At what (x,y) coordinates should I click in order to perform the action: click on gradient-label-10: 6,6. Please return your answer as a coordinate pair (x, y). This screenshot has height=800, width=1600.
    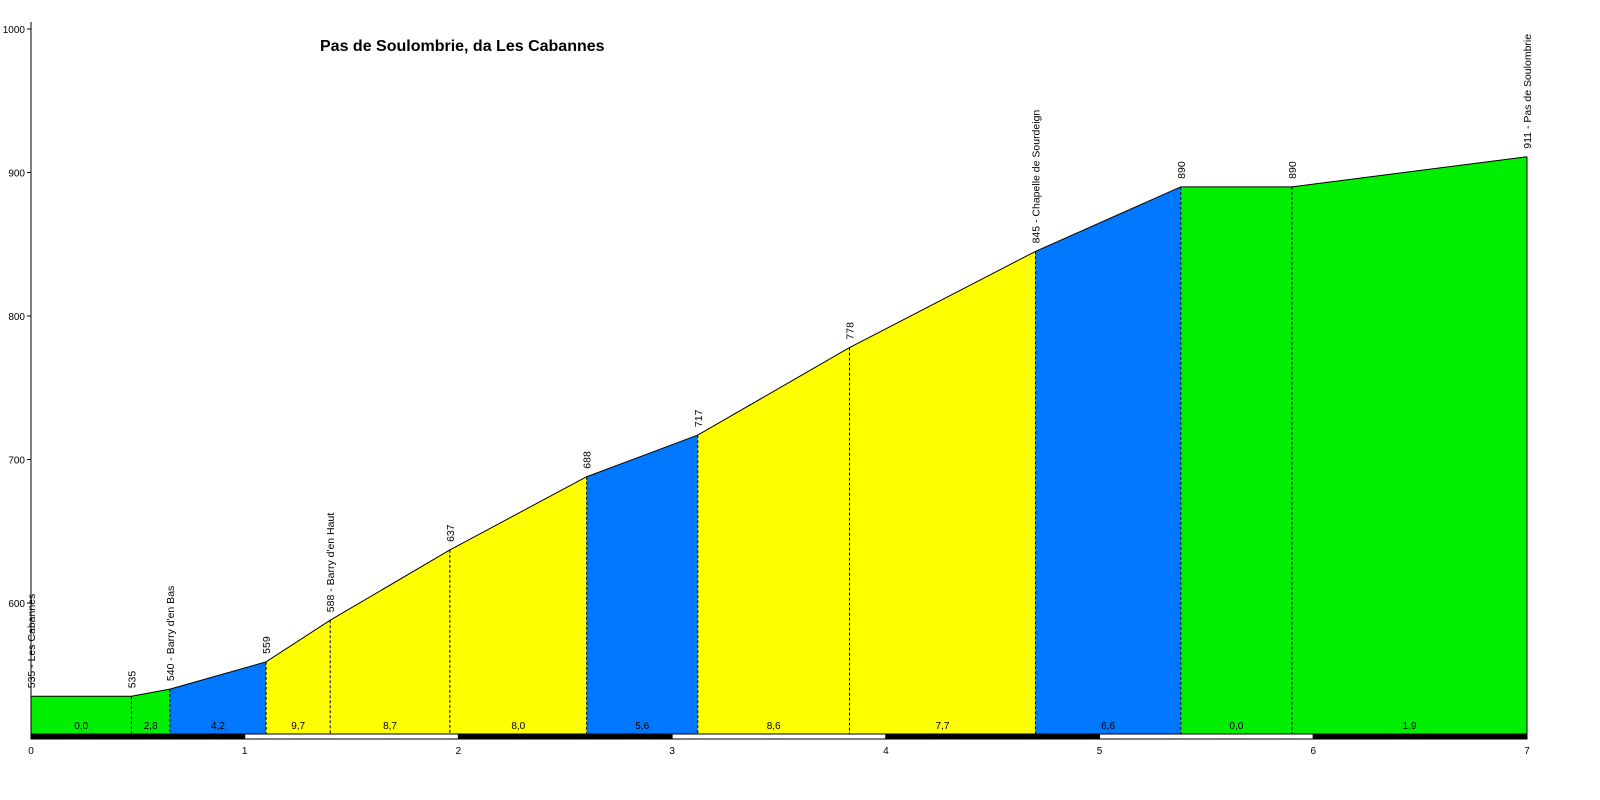
    Looking at the image, I should click on (1108, 726).